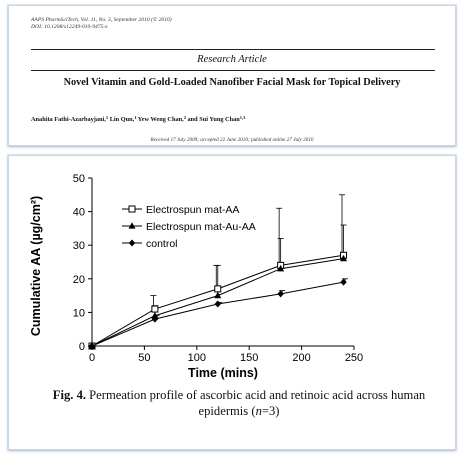 This screenshot has width=466, height=457. I want to click on x-tick-label: 200, so click(301, 358).